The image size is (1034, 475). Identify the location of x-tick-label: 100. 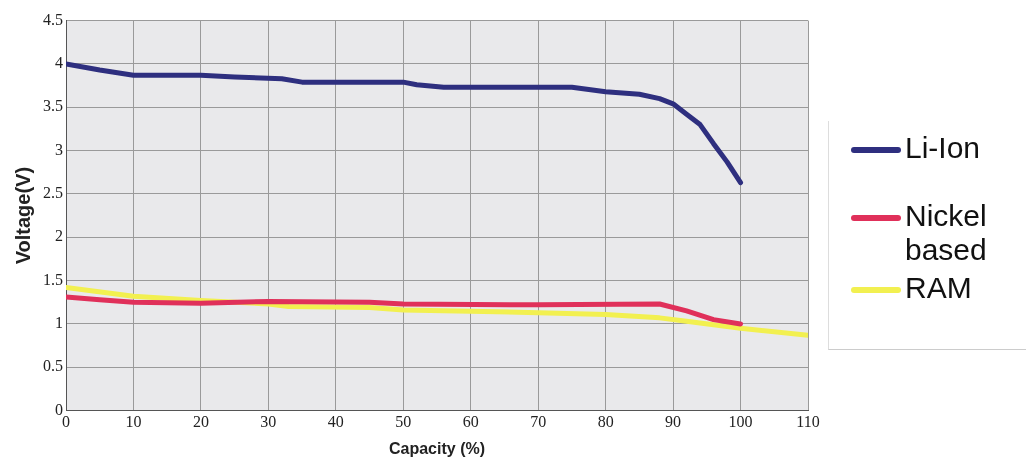
(740, 422).